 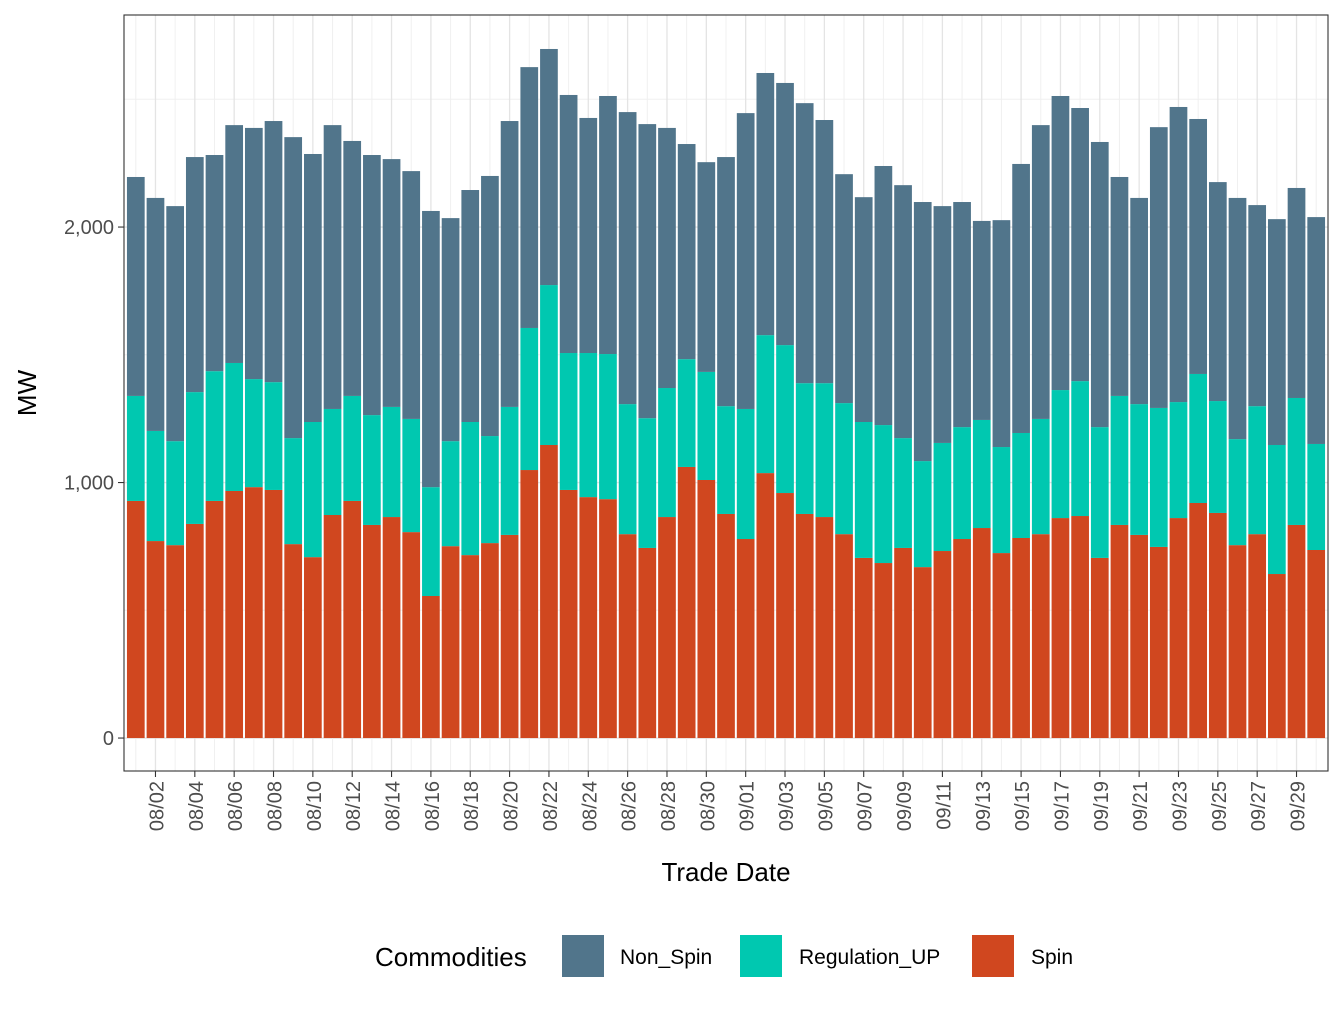 I want to click on y-axis-title: MW, so click(x=27, y=392).